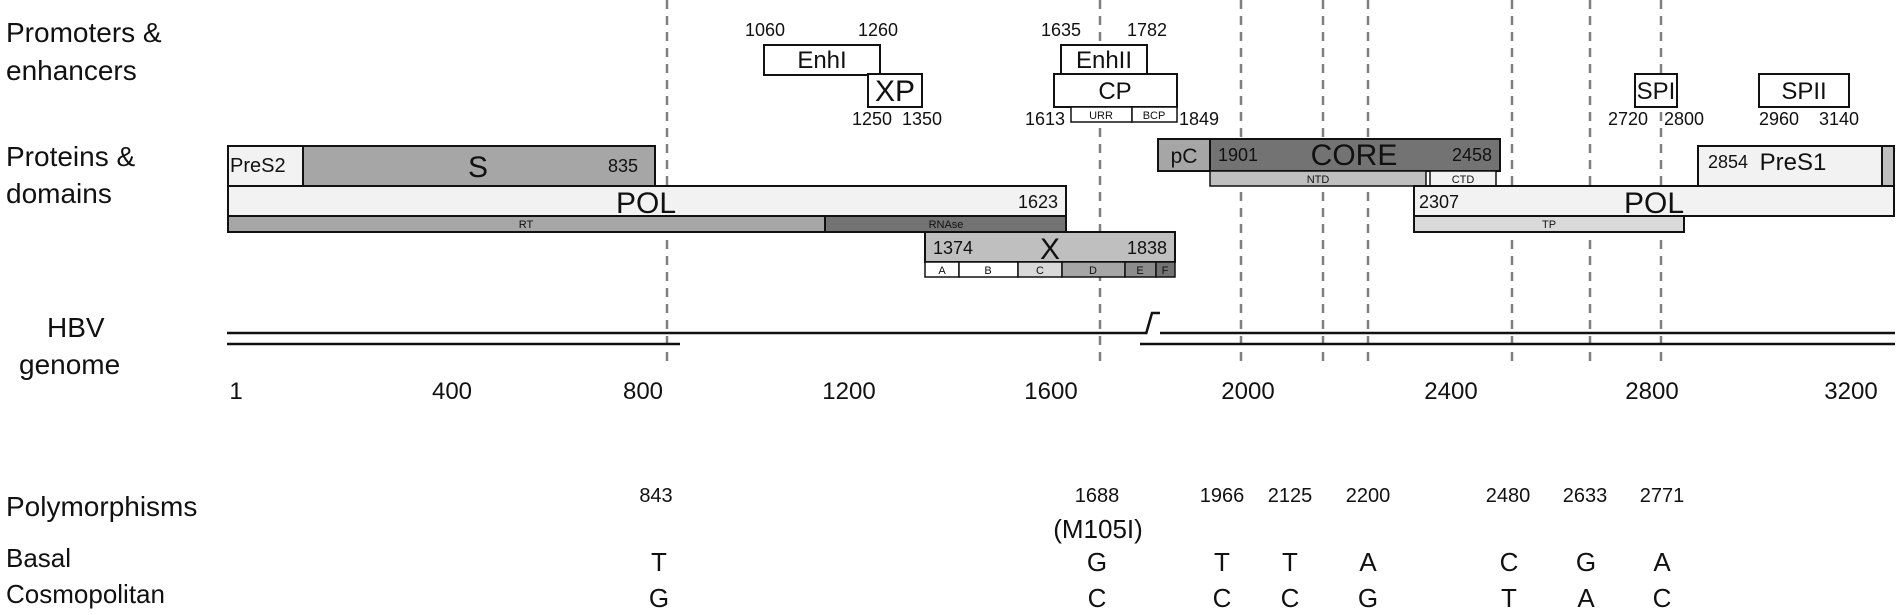  What do you see at coordinates (1368, 496) in the screenshot?
I see `poly-2200-position: 2200` at bounding box center [1368, 496].